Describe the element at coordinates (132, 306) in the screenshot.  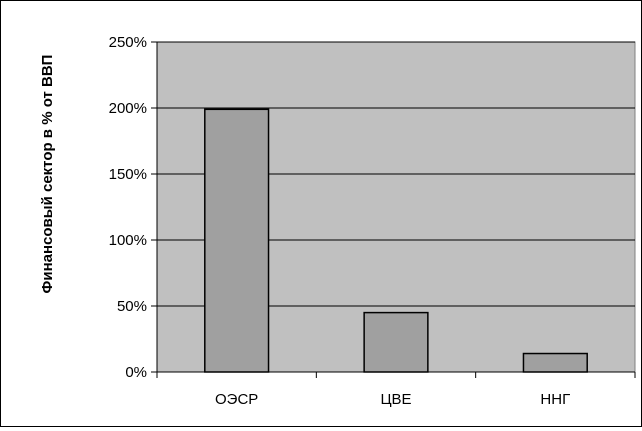
I see `y-tick-label: 50%` at that location.